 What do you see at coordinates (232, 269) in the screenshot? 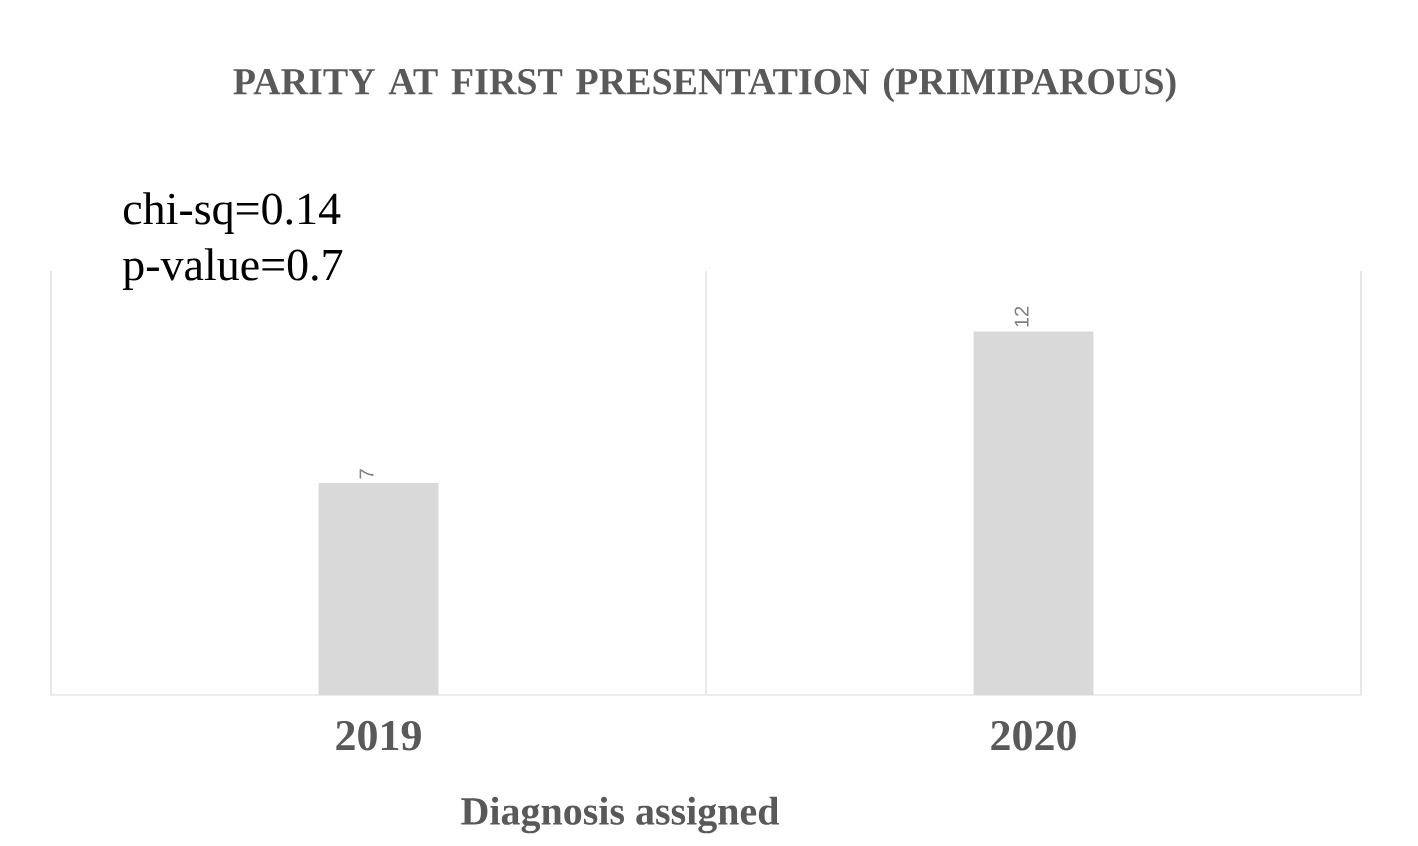
I see `annotation: p-value=0.7` at bounding box center [232, 269].